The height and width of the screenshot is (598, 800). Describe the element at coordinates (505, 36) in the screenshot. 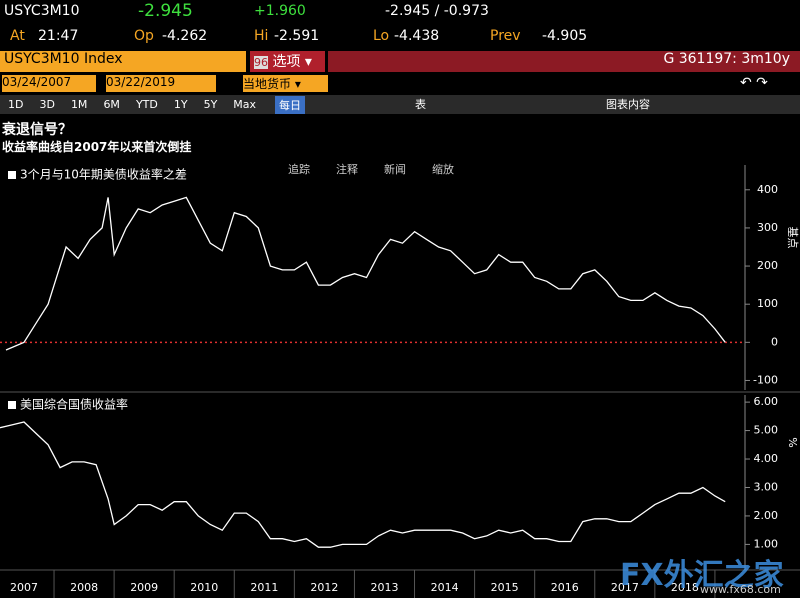

I see `prev-label: Prev` at that location.